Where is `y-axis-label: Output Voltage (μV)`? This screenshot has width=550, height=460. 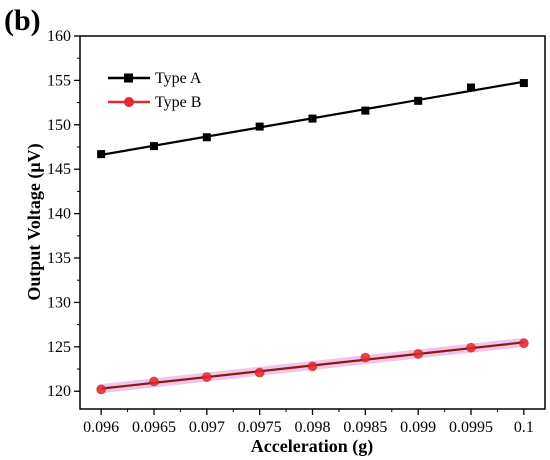 y-axis-label: Output Voltage (μV) is located at coordinates (34, 221).